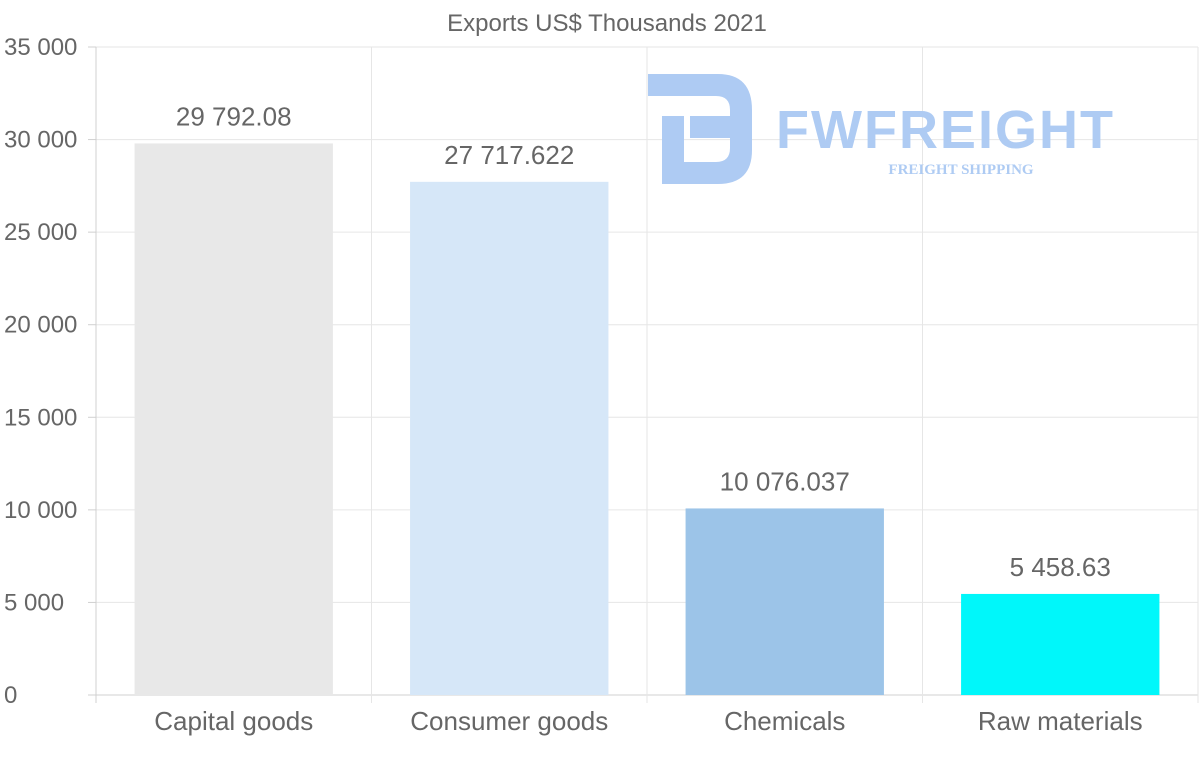 Image resolution: width=1200 pixels, height=763 pixels. I want to click on watermark-brand: FWFREIGHT, so click(945, 130).